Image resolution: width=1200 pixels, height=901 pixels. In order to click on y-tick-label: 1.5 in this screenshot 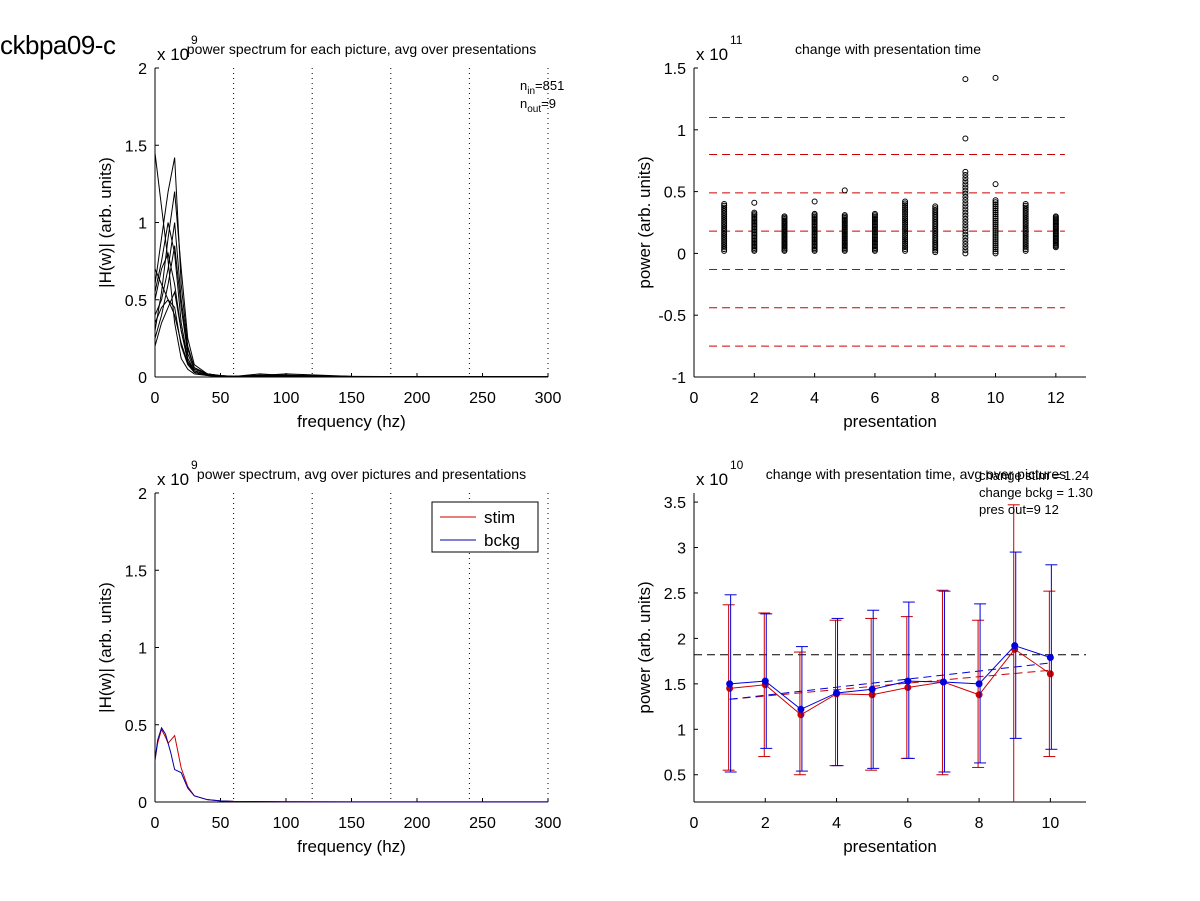, I will do `click(675, 69)`.